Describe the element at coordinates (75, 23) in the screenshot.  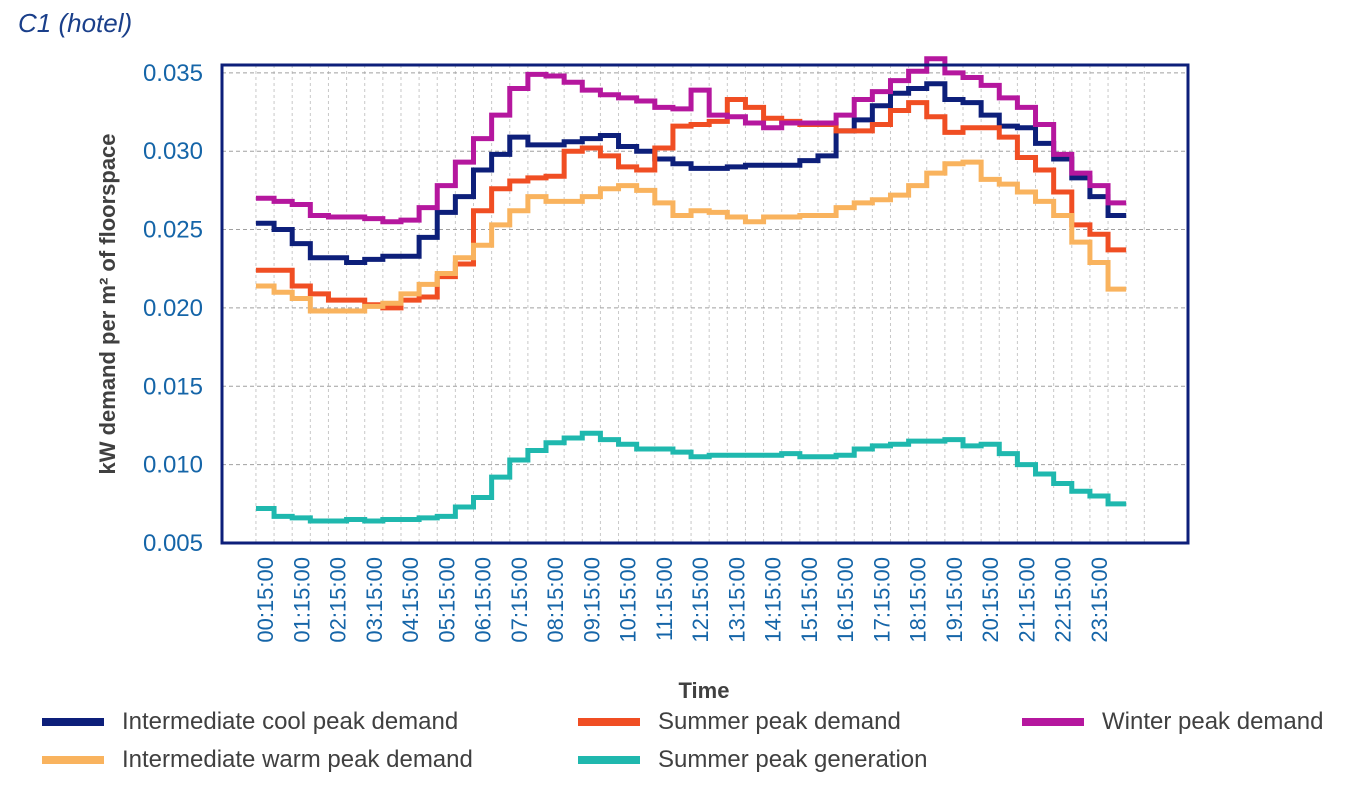
I see `chart-title: C1 (hotel)` at that location.